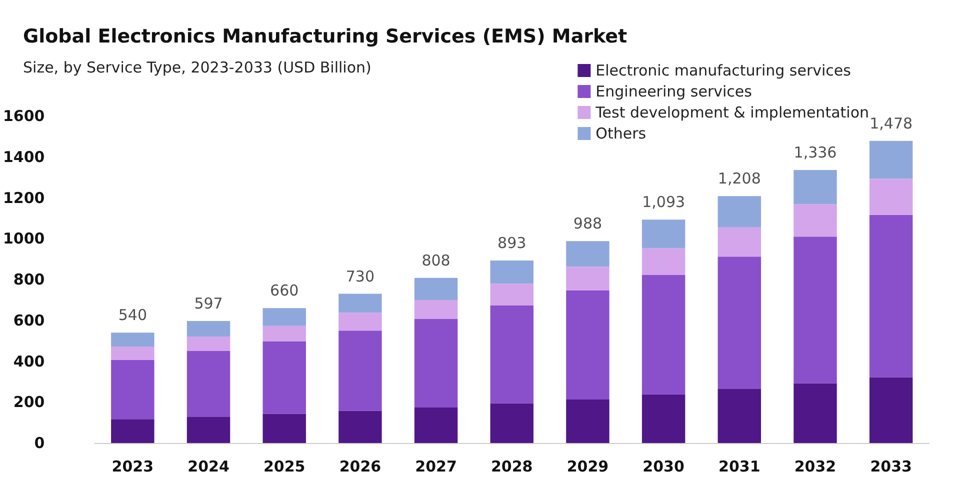 The height and width of the screenshot is (492, 954). What do you see at coordinates (512, 467) in the screenshot?
I see `x-tick-label: 2028` at bounding box center [512, 467].